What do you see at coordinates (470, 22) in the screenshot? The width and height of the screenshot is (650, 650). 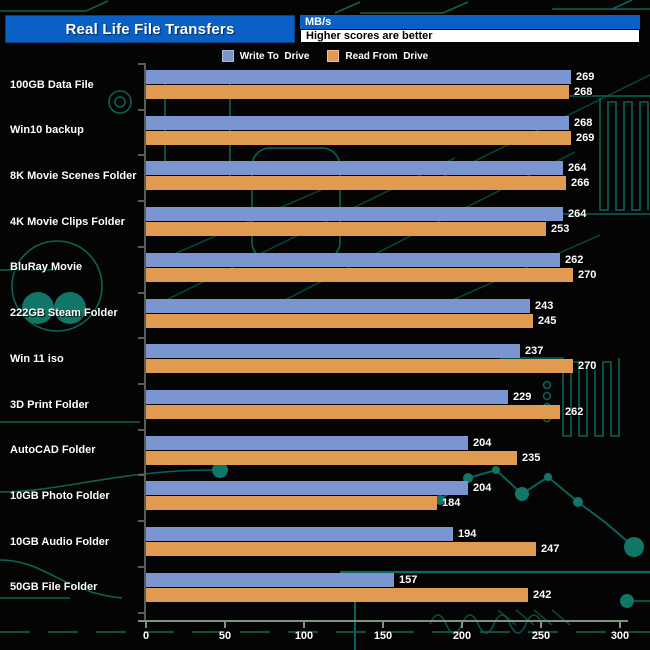 I see `unit-label: MB/s` at bounding box center [470, 22].